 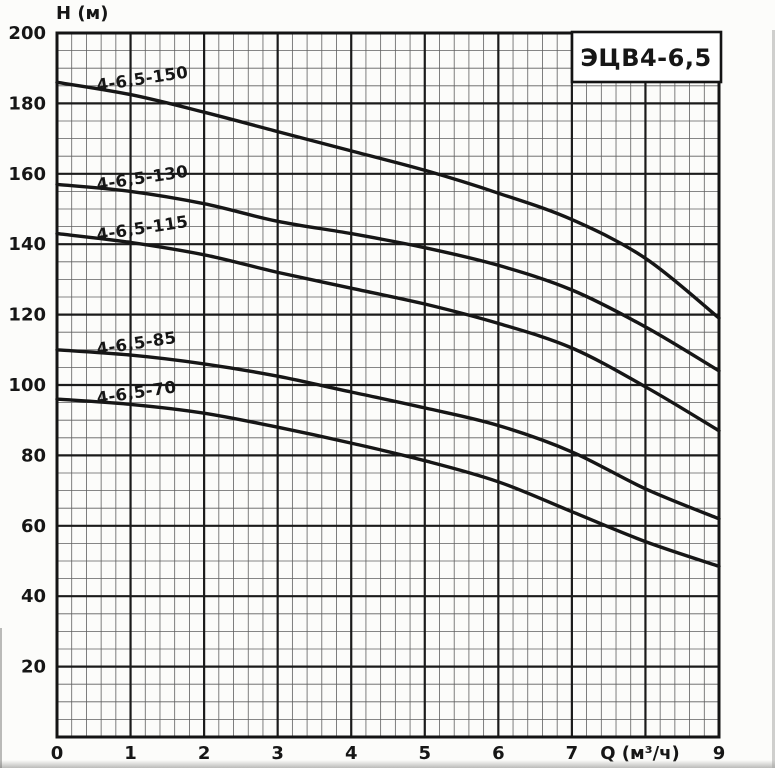 I want to click on scan-artifact-left, so click(x=1, y=698).